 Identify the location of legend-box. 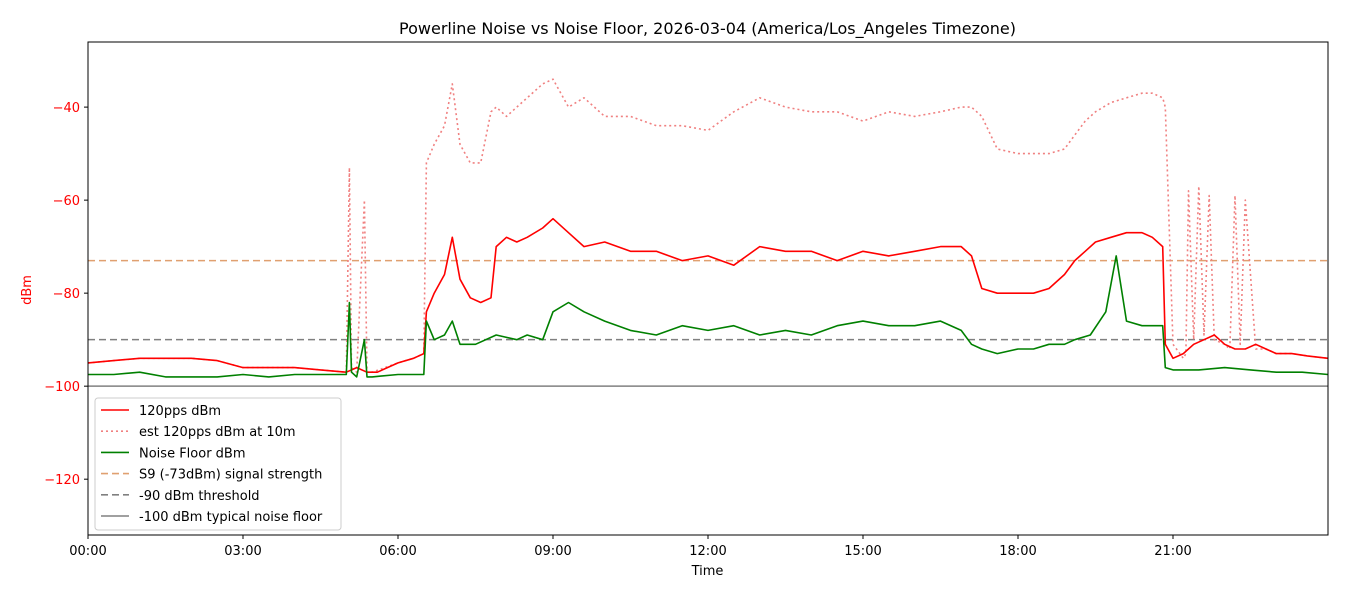
(218, 464).